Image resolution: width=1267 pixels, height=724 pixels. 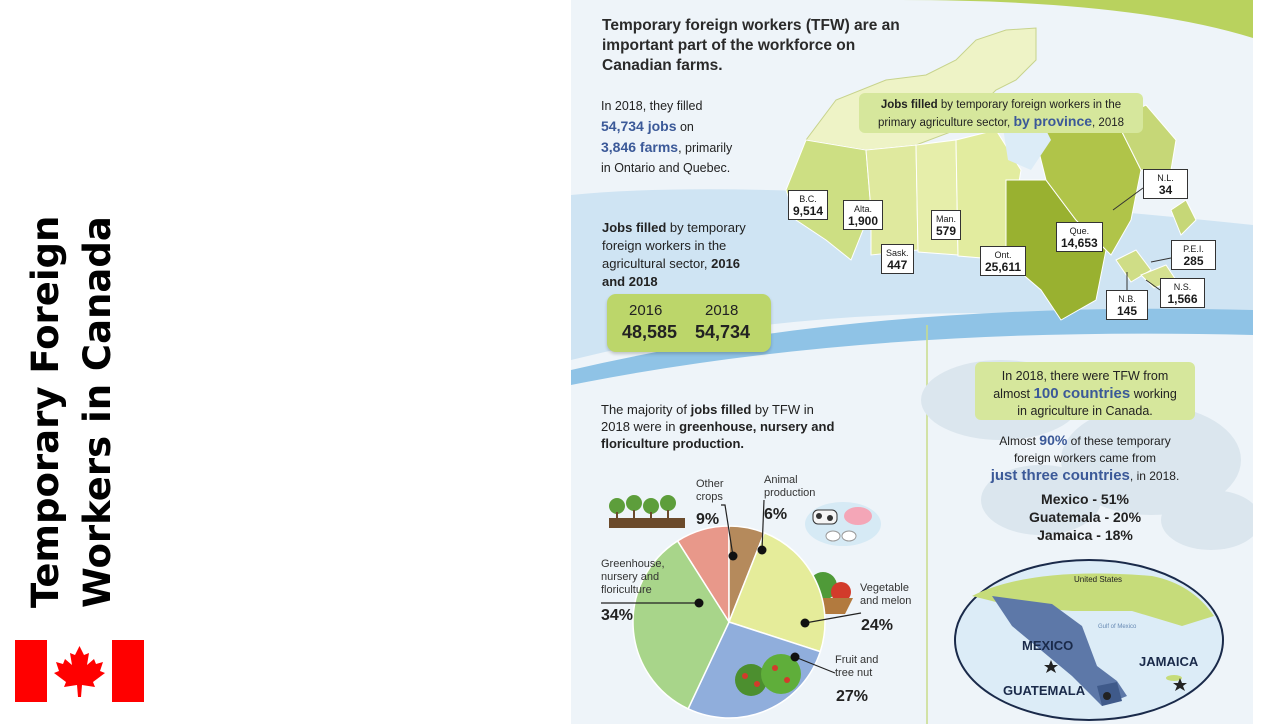 I want to click on province-alta: Alta. 1,900, so click(x=863, y=215).